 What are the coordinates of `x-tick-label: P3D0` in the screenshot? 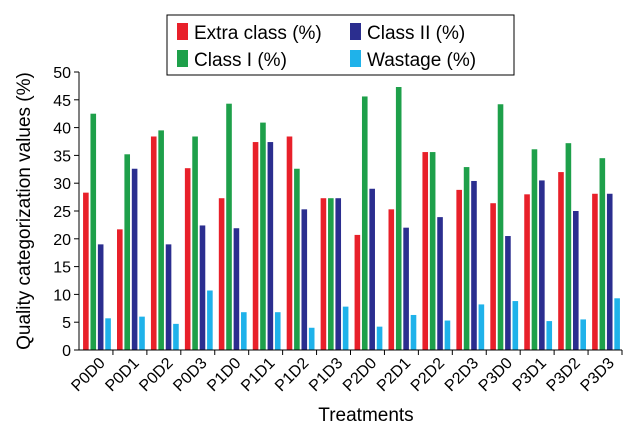 It's located at (496, 375).